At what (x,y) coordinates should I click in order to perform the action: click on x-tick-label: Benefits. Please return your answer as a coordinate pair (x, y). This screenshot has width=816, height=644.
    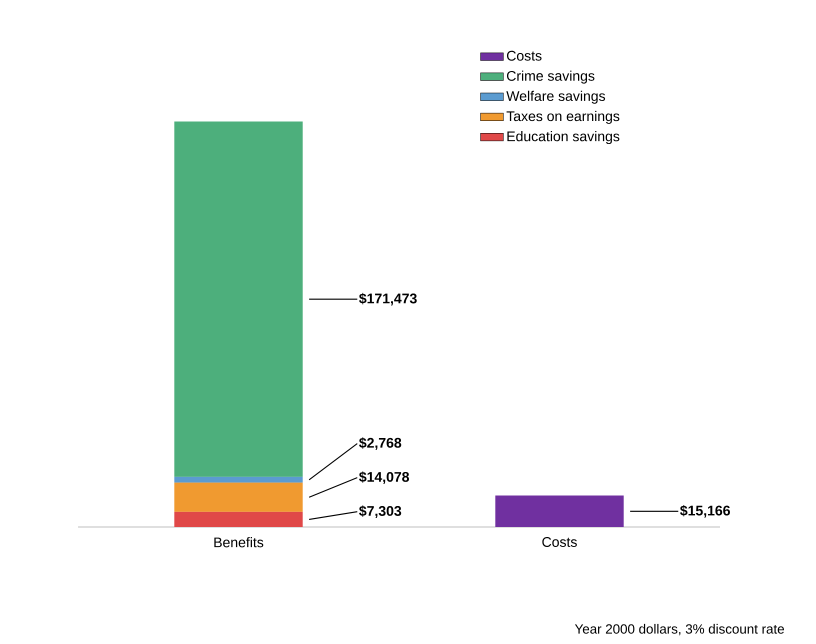
    Looking at the image, I should click on (239, 542).